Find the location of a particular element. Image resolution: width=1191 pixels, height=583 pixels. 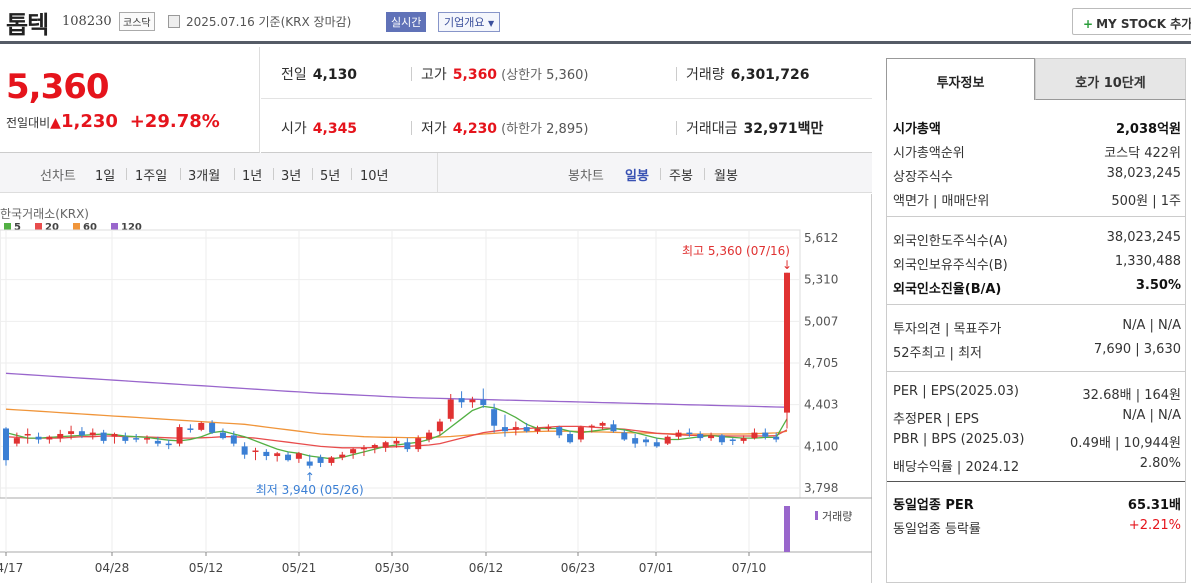

tab-invest-info: 투자정보 is located at coordinates (960, 79).